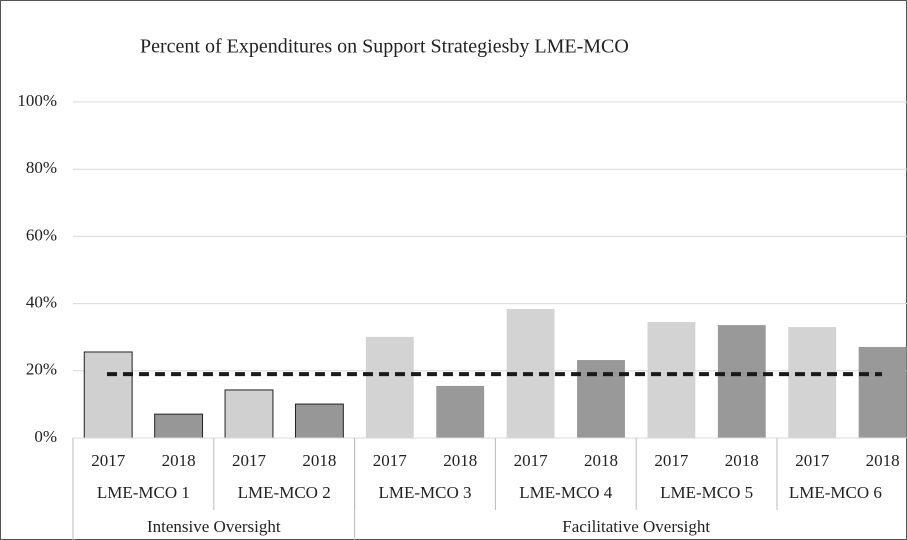  Describe the element at coordinates (566, 492) in the screenshot. I see `group-label: LME-MCO 4` at that location.